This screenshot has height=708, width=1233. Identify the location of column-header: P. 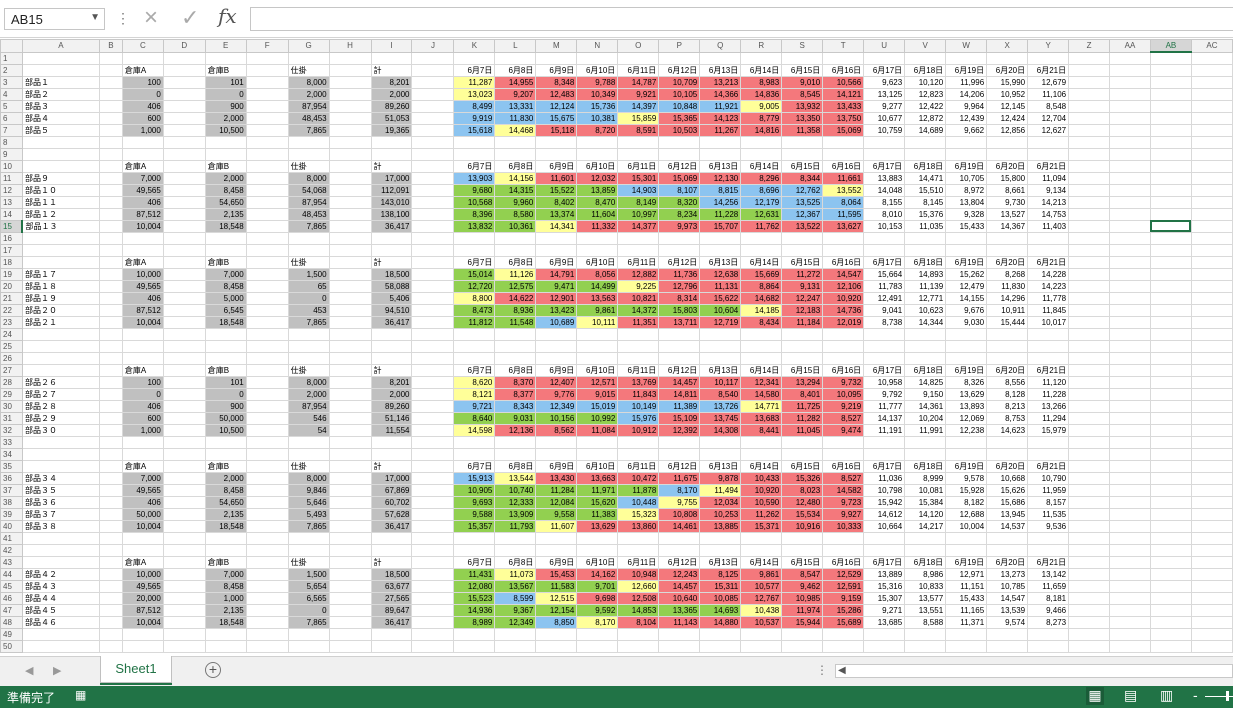
(679, 46).